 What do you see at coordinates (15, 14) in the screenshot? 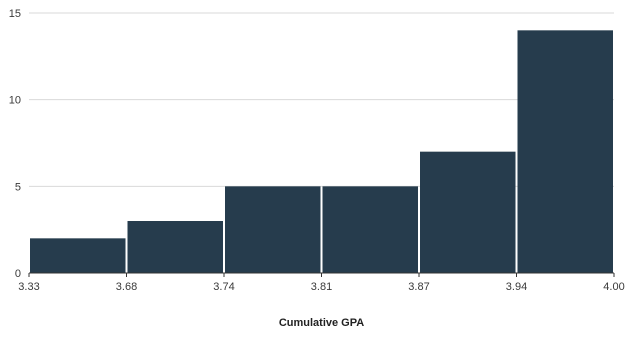
I see `y-tick-label-3: 15` at bounding box center [15, 14].